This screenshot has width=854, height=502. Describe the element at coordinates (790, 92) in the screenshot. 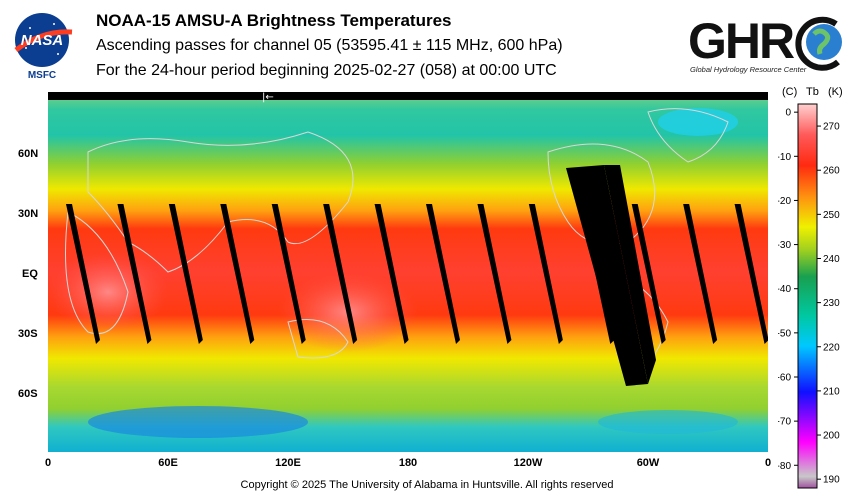

I see `colorbar-unit-celsius: (C)` at that location.